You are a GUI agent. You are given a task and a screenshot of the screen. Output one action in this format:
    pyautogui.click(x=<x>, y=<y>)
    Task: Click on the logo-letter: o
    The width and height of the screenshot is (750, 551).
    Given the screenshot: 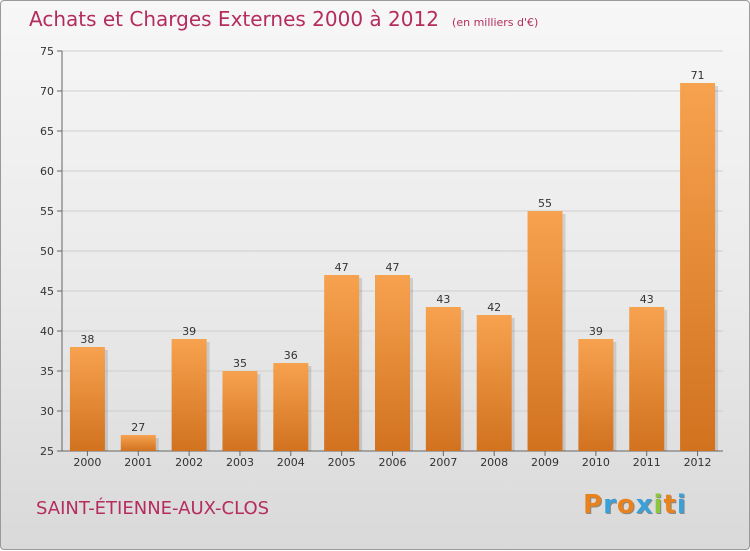 What is the action you would take?
    pyautogui.click(x=626, y=505)
    